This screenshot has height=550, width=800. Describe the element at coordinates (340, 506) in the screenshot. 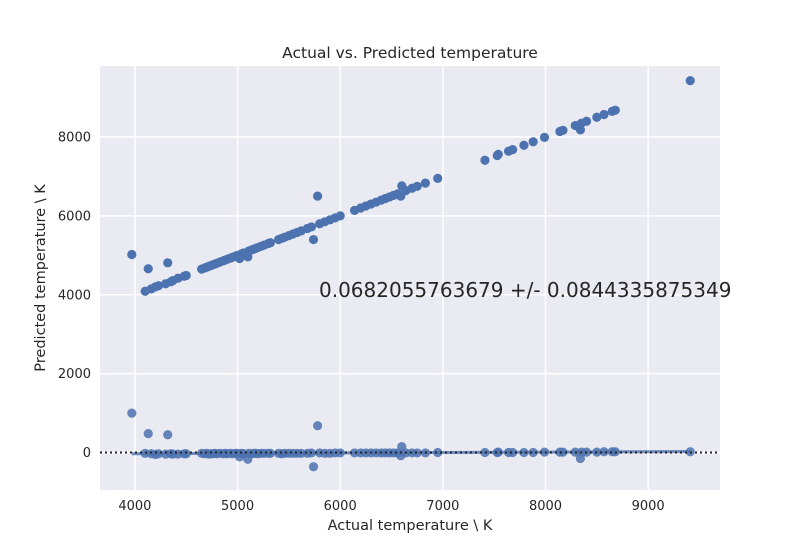

I see `x-tick-label: 6000` at that location.